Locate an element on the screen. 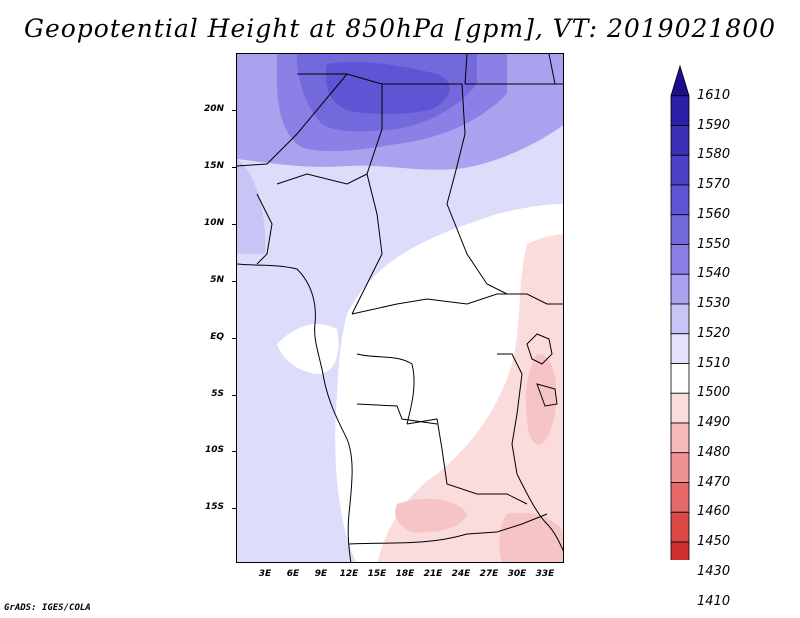 This screenshot has width=800, height=618. colorbar-top-triangle is located at coordinates (680, 80).